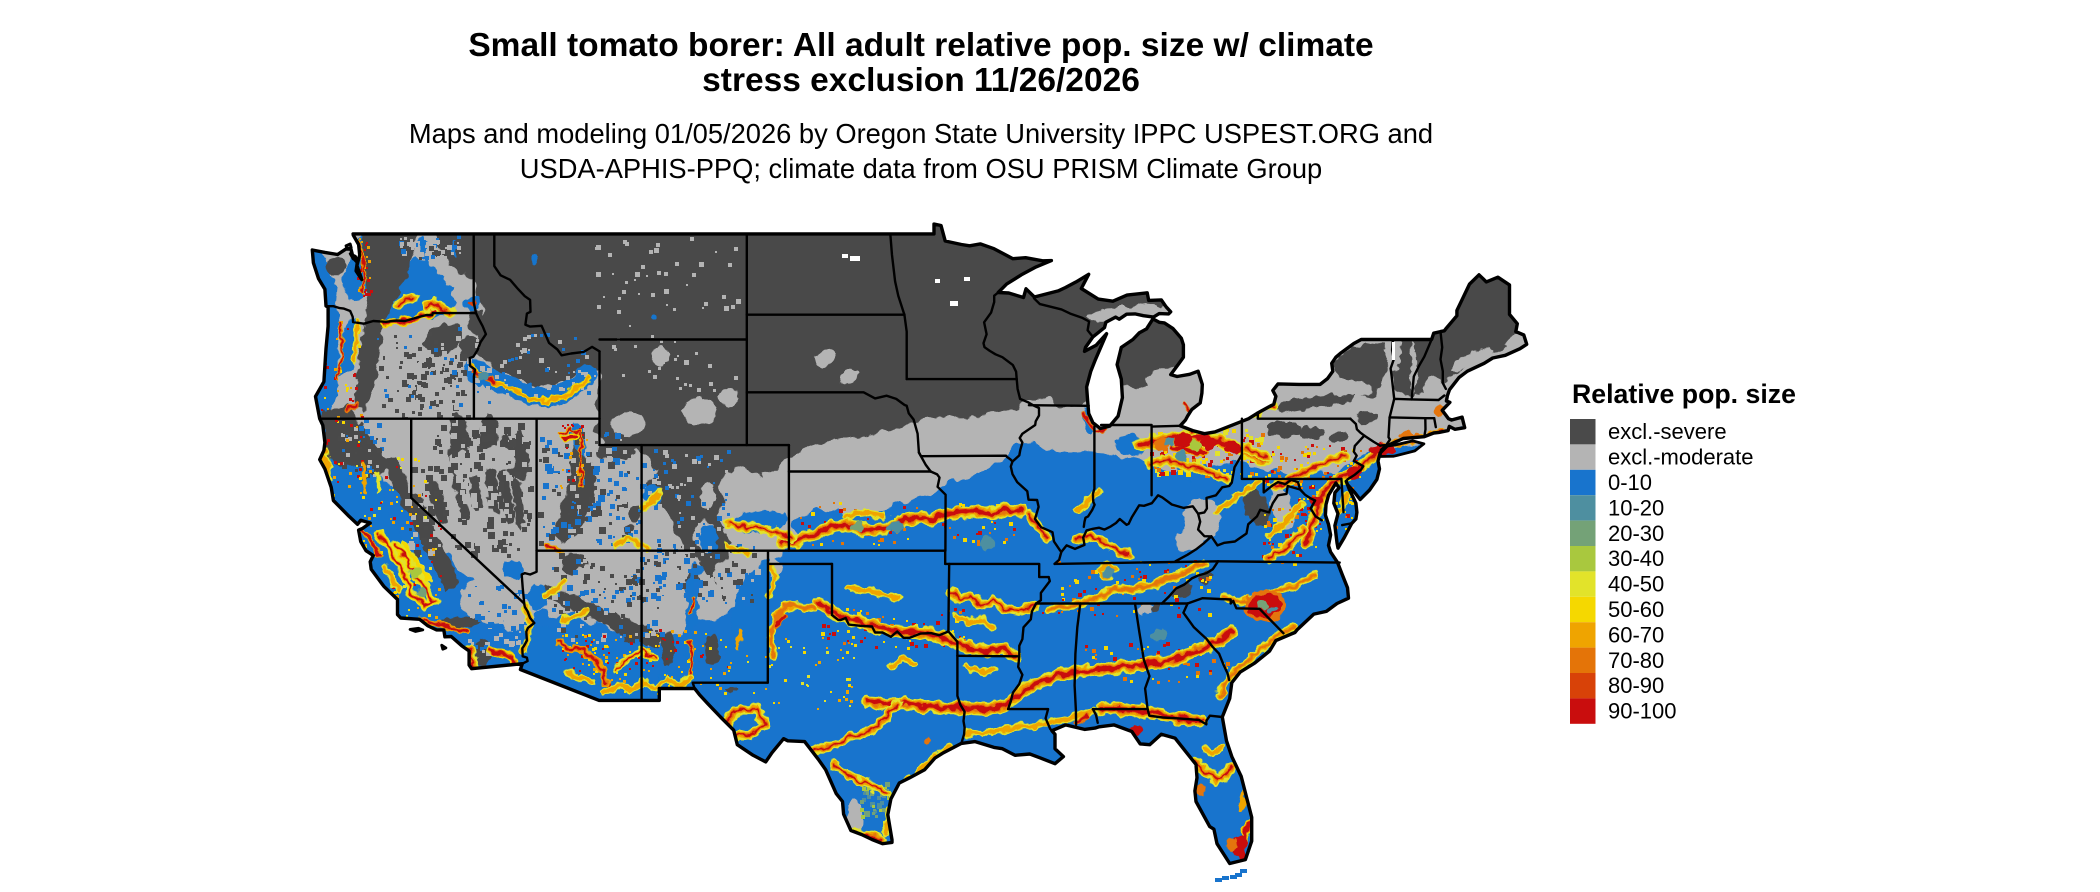  Describe the element at coordinates (1684, 394) in the screenshot. I see `svg-text: Relative pop. size` at that location.